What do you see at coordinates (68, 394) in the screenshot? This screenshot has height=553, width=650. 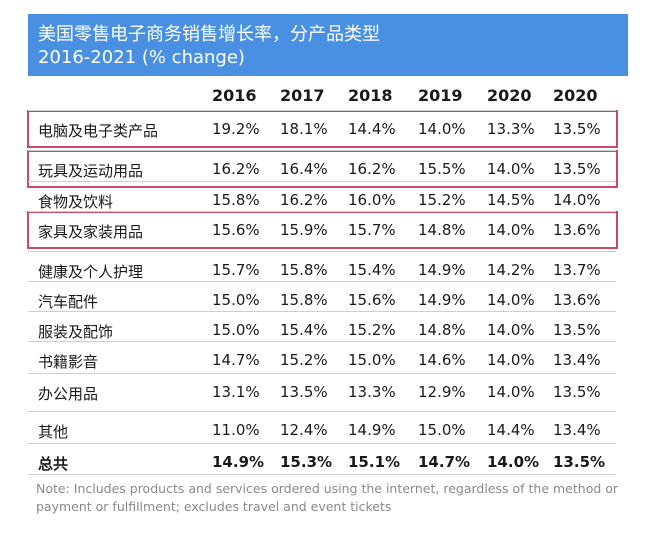 I see `row-label: 办公用品` at bounding box center [68, 394].